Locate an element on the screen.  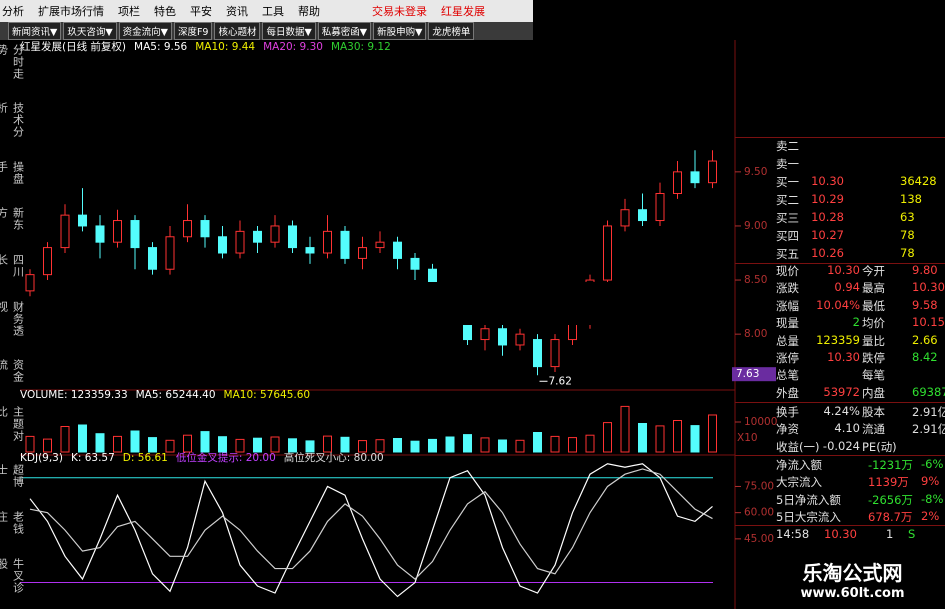
y-tick-label: 9.50 is located at coordinates (755, 172).